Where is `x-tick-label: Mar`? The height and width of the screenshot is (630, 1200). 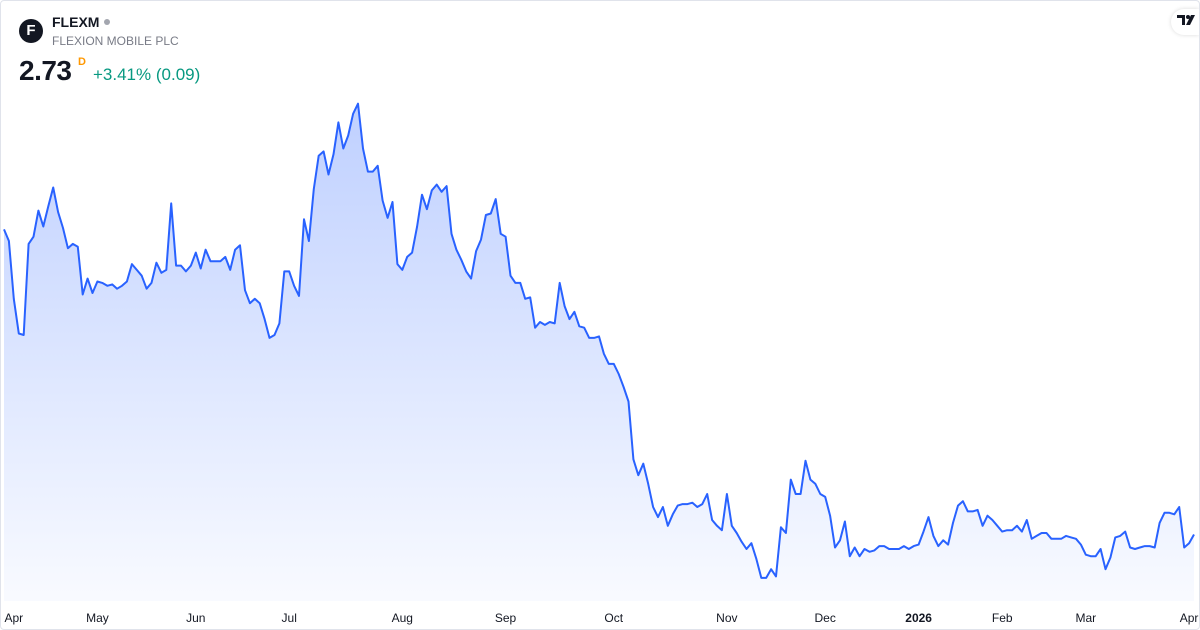
x-tick-label: Mar is located at coordinates (1085, 618).